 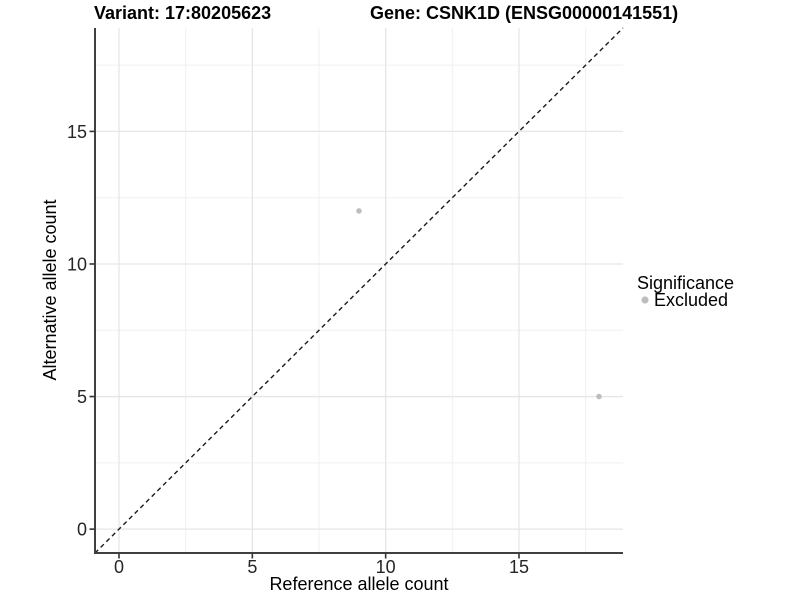 I want to click on legend: Significance Excluded, so click(x=685, y=291).